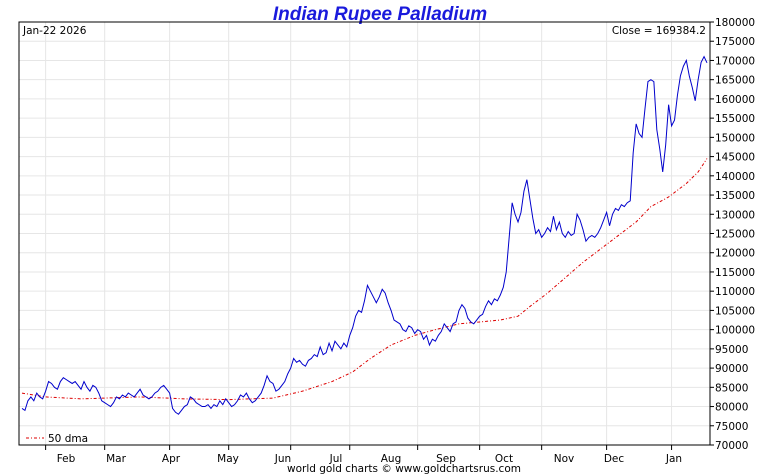 This screenshot has width=760, height=475. I want to click on y-tick-label: 180000, so click(735, 23).